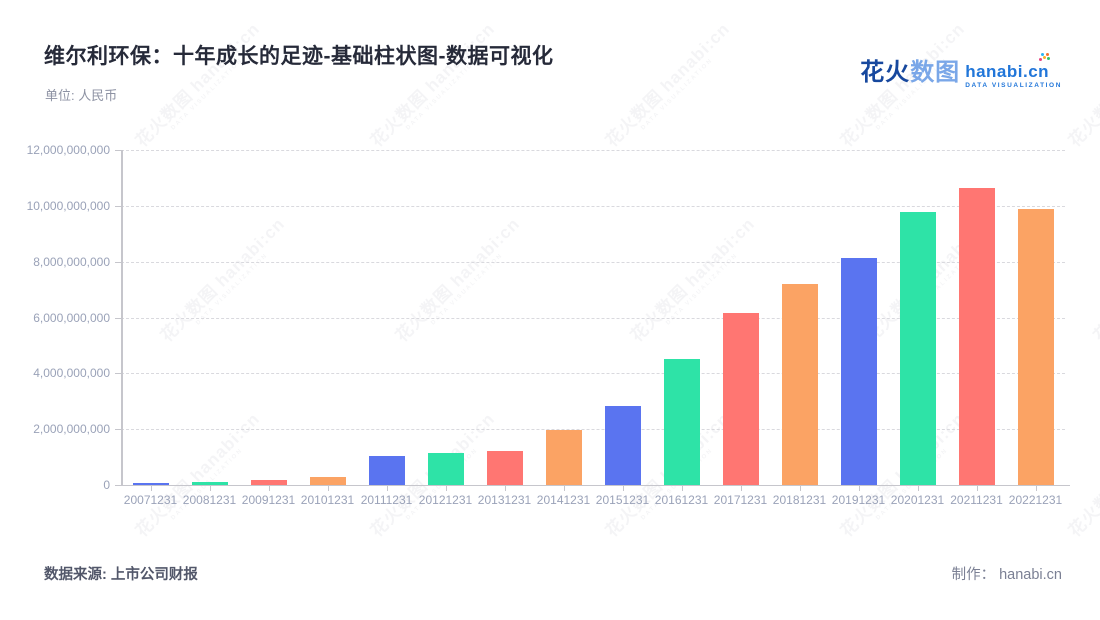 The width and height of the screenshot is (1100, 620). What do you see at coordinates (976, 500) in the screenshot?
I see `x-axis-label: 20211231` at bounding box center [976, 500].